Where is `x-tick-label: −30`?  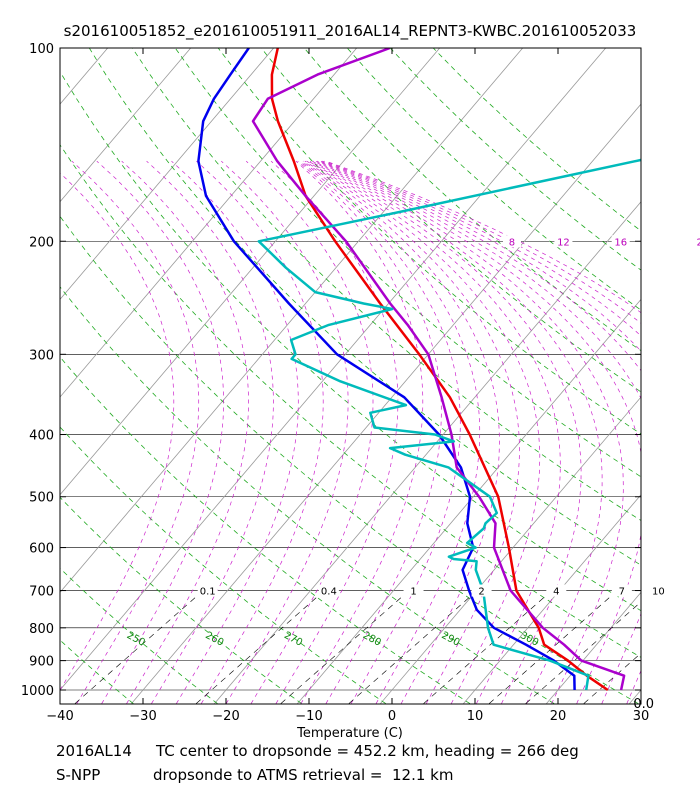
x-tick-label: −30 is located at coordinates (142, 716).